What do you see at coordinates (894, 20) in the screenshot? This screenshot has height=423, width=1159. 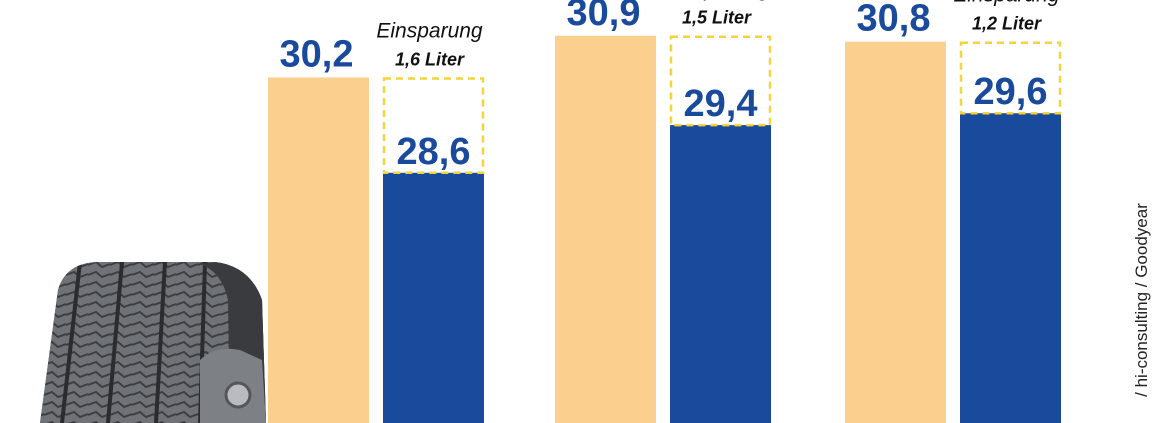 I see `reference-value-label: 30,8` at bounding box center [894, 20].